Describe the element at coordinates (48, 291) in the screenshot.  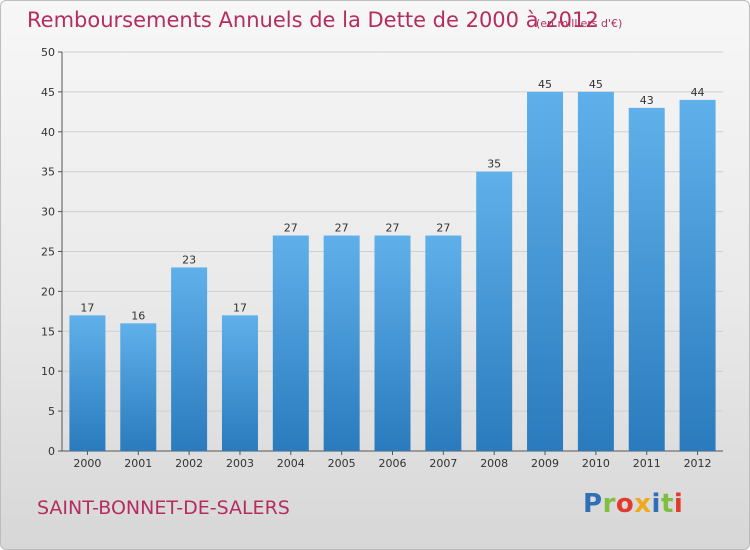
I see `y-tick-label: 20` at that location.